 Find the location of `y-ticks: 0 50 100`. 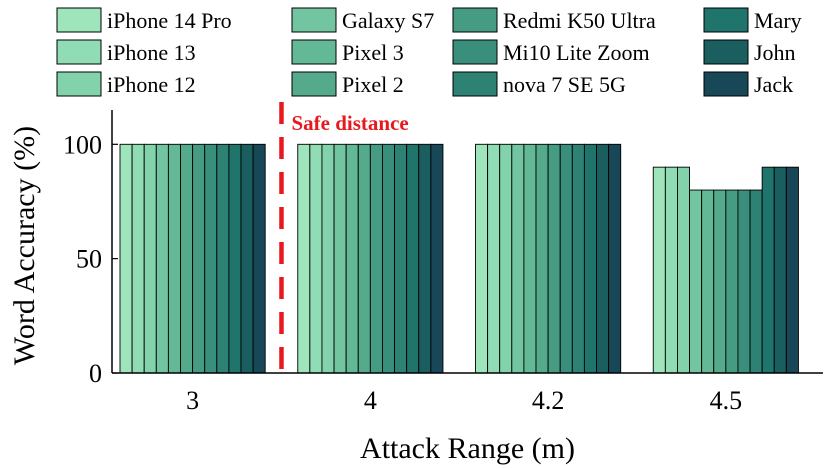

y-ticks: 0 50 100 is located at coordinates (90, 259).